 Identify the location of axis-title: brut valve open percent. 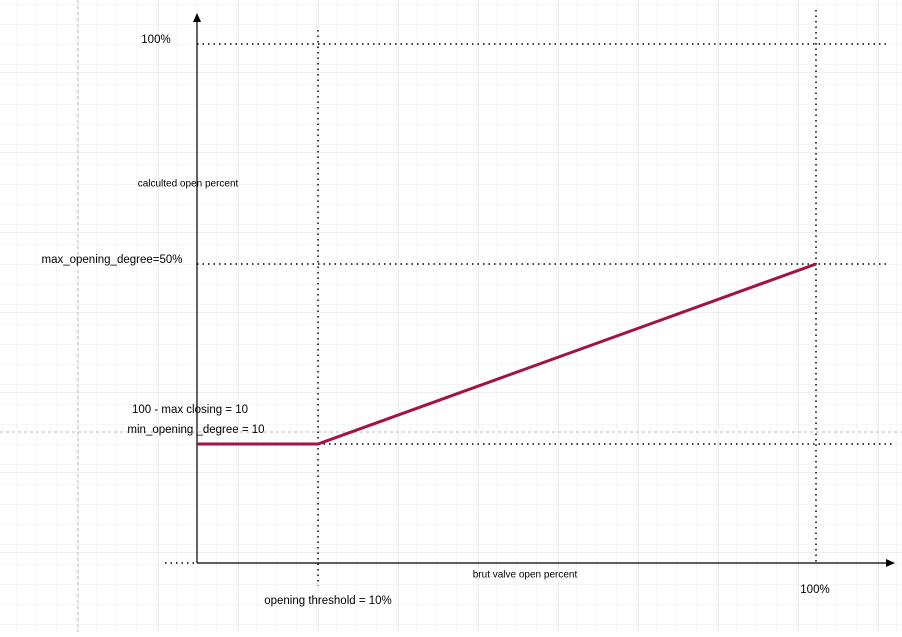
(525, 575).